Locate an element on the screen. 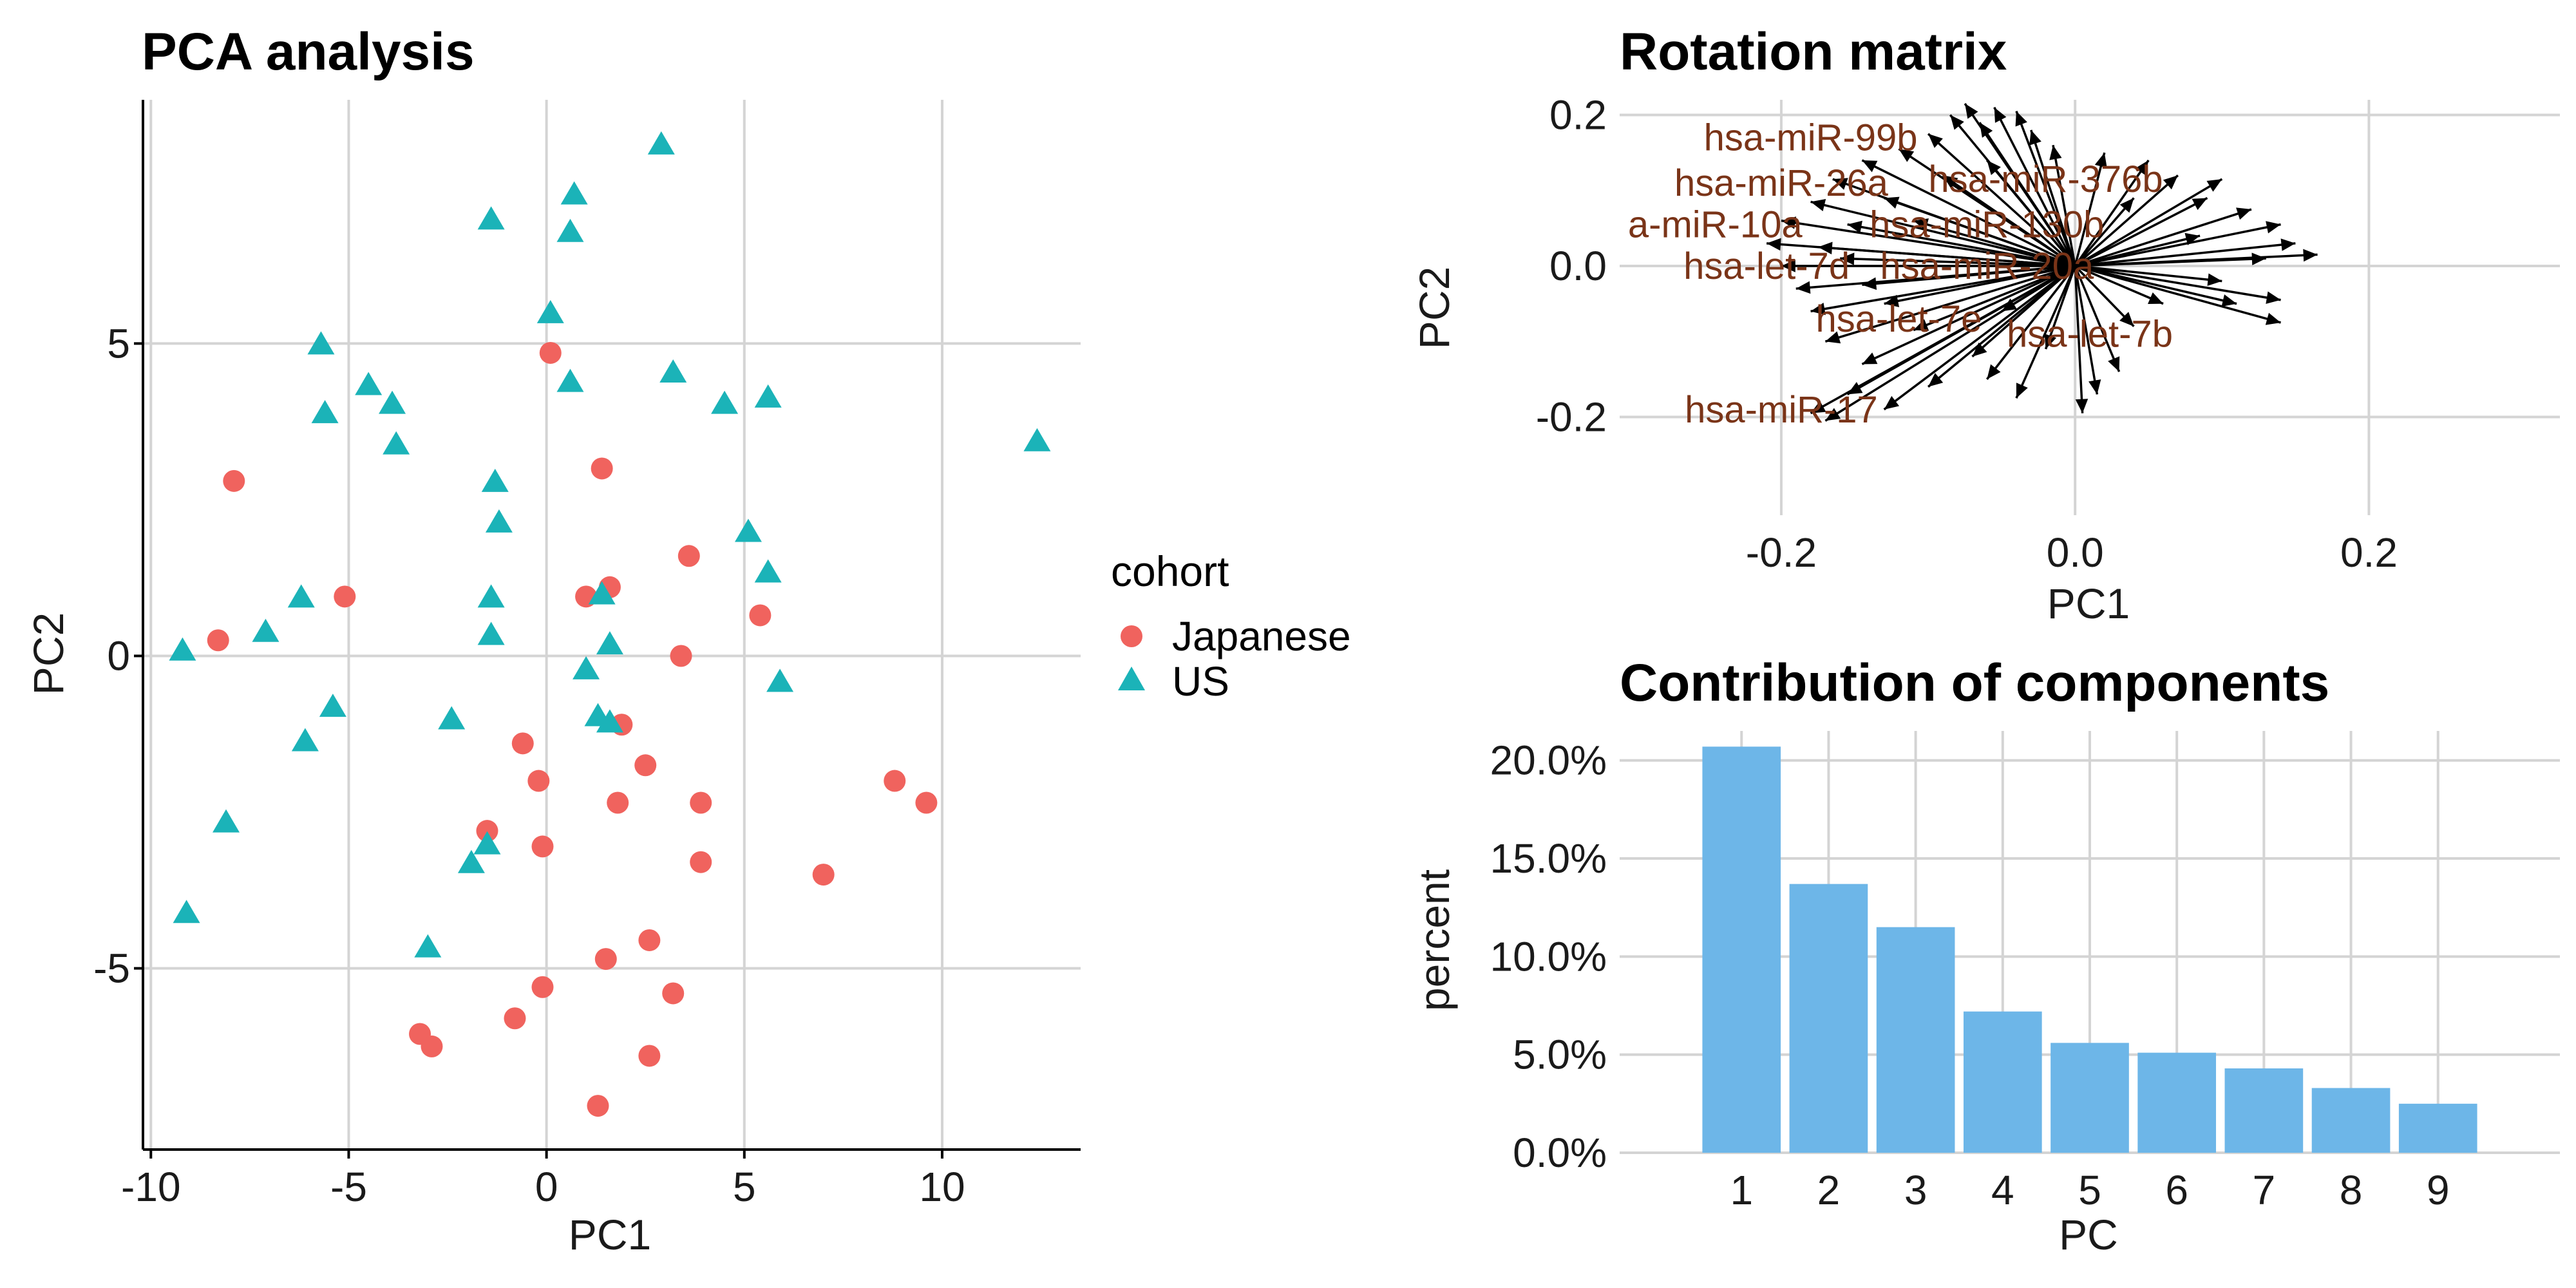  rotation-y-tick-label: 0.2 is located at coordinates (1578, 115).